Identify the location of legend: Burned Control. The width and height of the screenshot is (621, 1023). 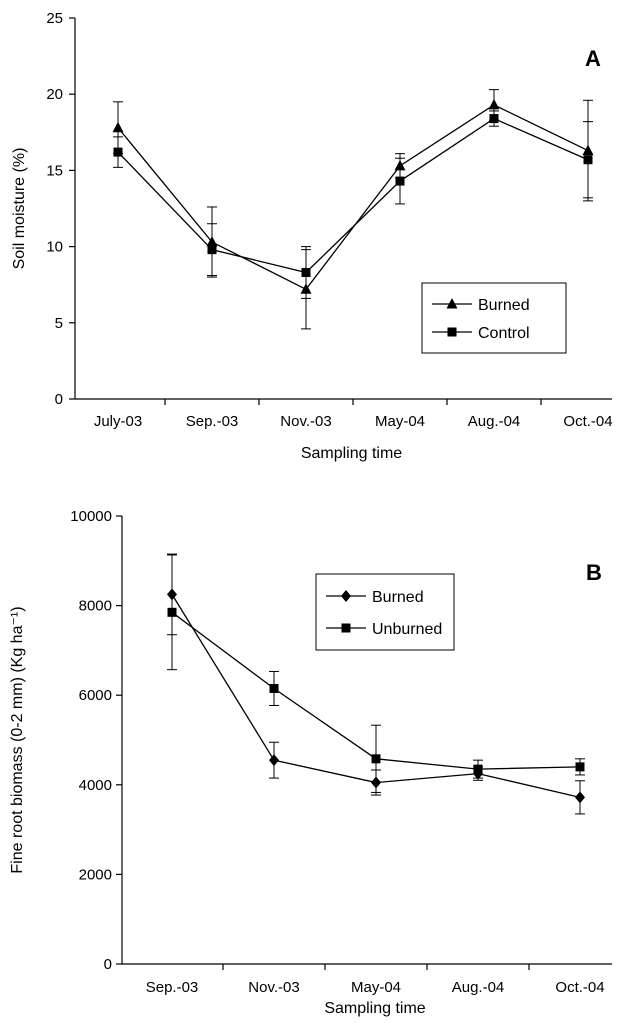
(494, 318).